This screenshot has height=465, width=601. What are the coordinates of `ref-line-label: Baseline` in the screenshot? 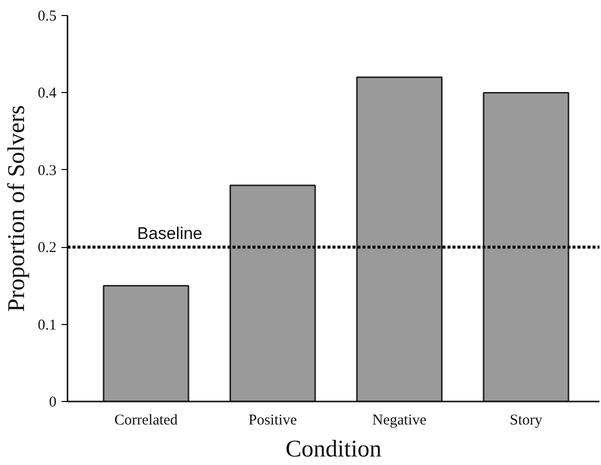 It's located at (169, 234).